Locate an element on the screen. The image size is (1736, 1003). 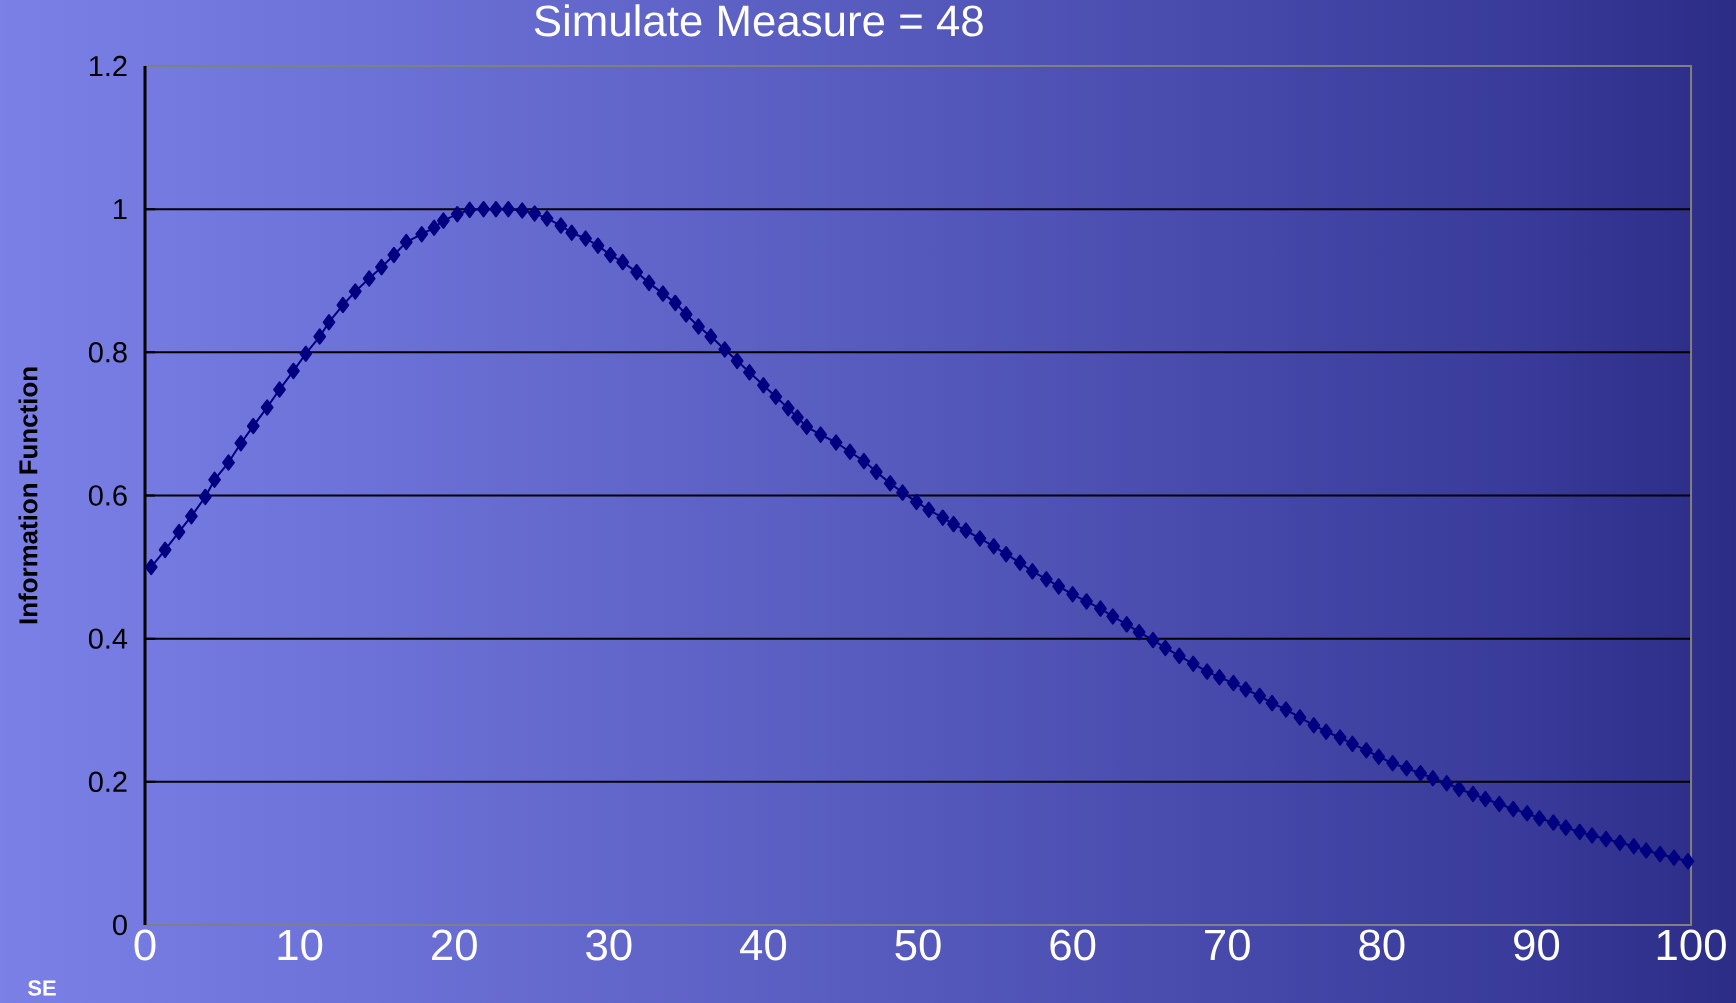
x-tick-label: 90 is located at coordinates (1537, 945).